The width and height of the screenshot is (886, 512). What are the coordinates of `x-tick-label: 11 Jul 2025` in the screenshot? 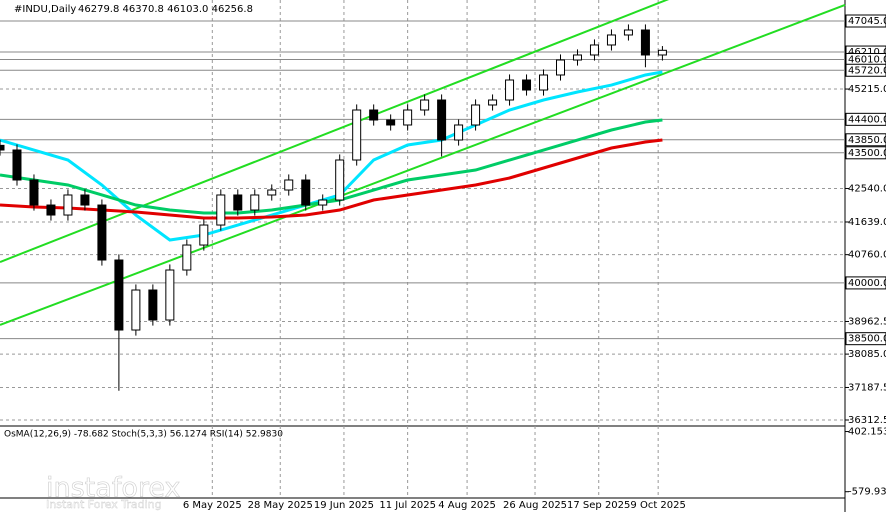 It's located at (407, 505).